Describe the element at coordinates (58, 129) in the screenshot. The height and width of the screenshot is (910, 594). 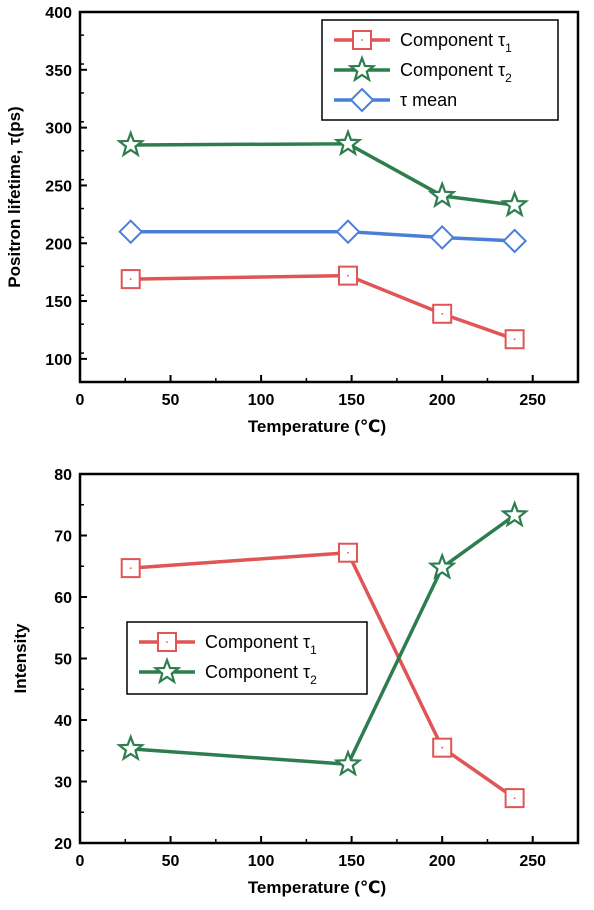
I see `y-tick-label: 300` at that location.